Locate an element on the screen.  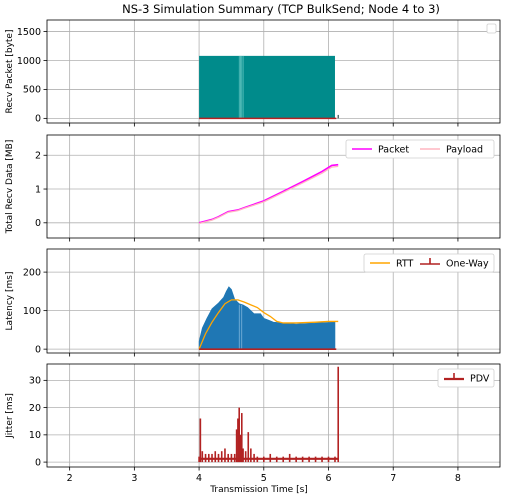
y-tick-label: 100 is located at coordinates (32, 311).